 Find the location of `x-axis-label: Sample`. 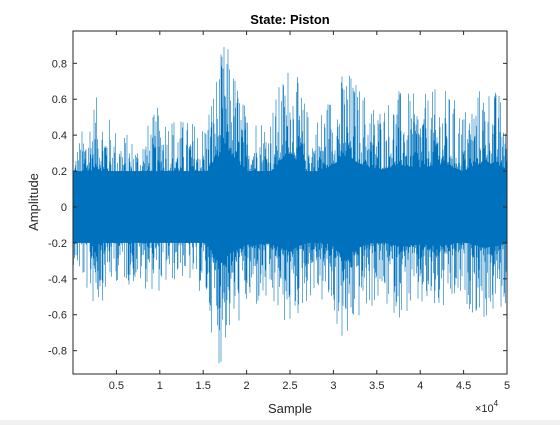

x-axis-label: Sample is located at coordinates (290, 408).